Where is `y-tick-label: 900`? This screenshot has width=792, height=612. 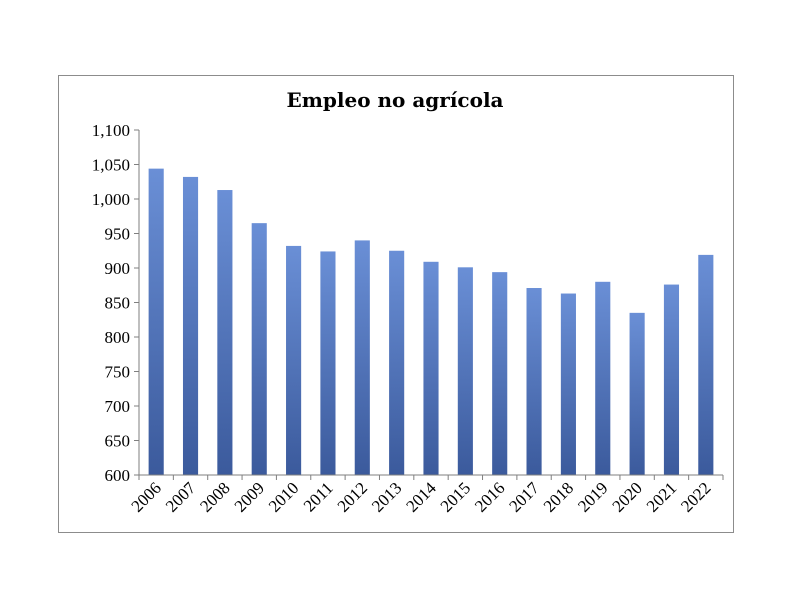
y-tick-label: 900 is located at coordinates (118, 268).